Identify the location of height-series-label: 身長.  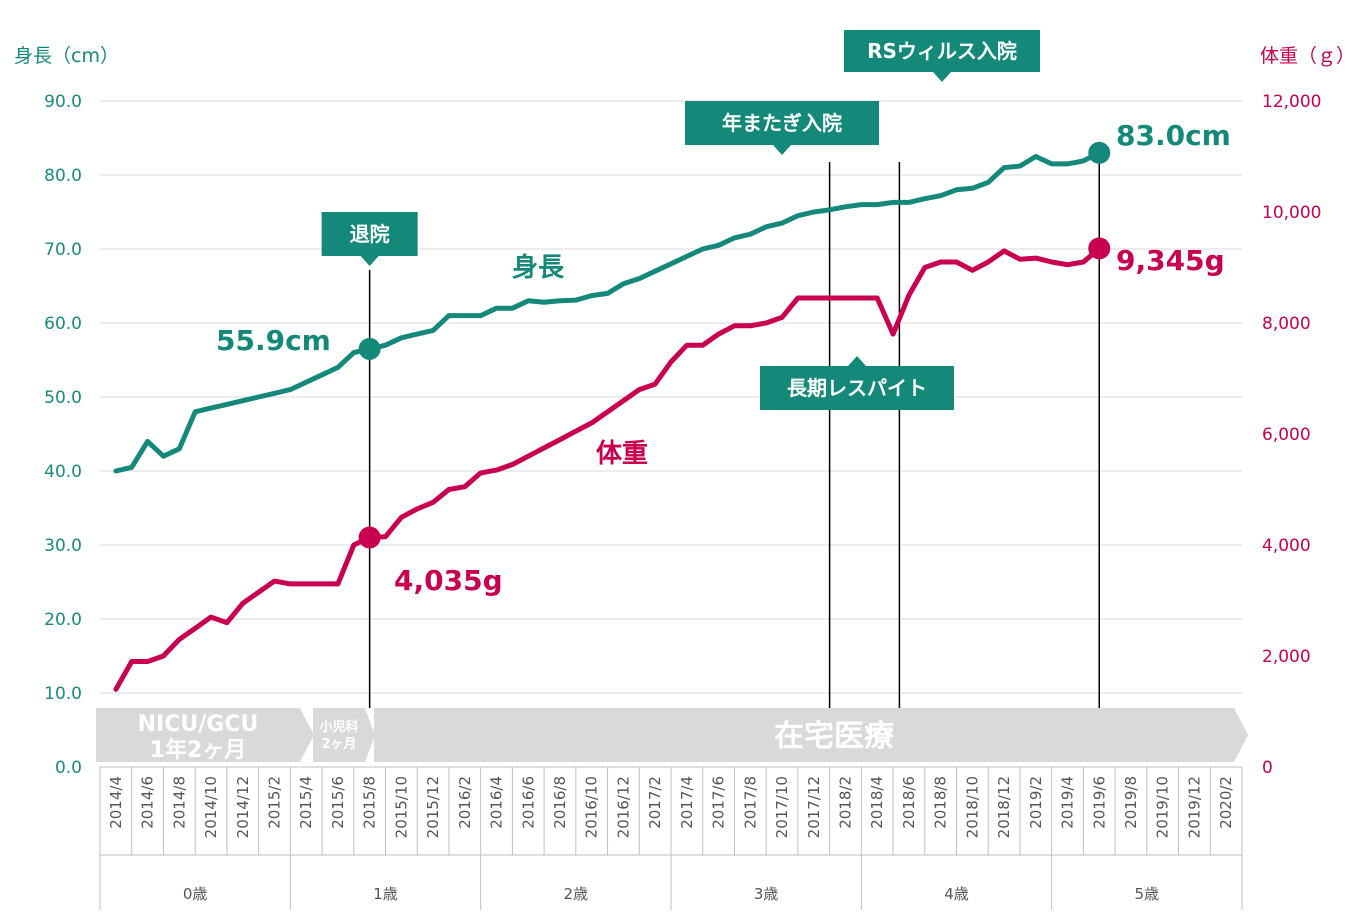
(538, 267).